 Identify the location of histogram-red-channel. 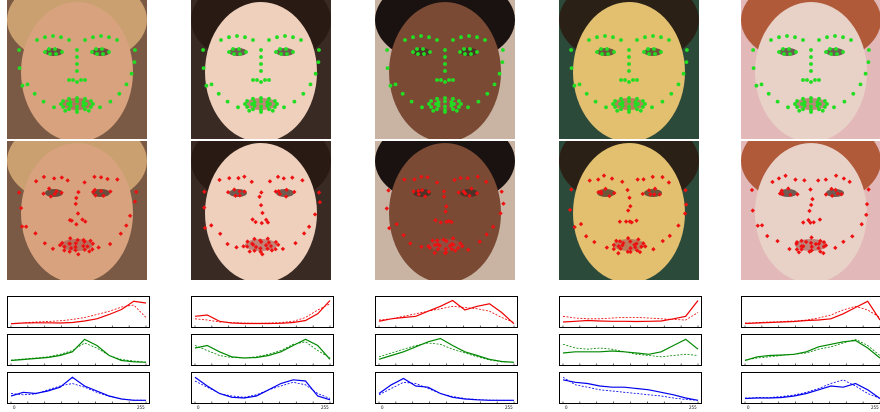
(630, 312).